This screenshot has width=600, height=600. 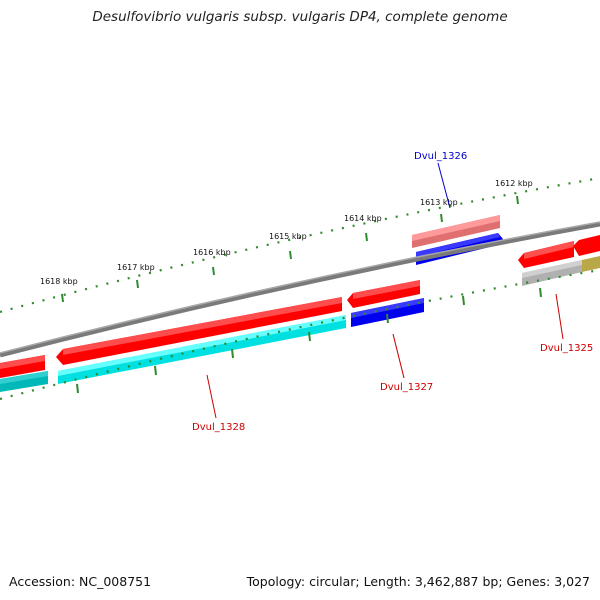 What do you see at coordinates (80, 581) in the screenshot?
I see `accession-text: Accession: NC_008751` at bounding box center [80, 581].